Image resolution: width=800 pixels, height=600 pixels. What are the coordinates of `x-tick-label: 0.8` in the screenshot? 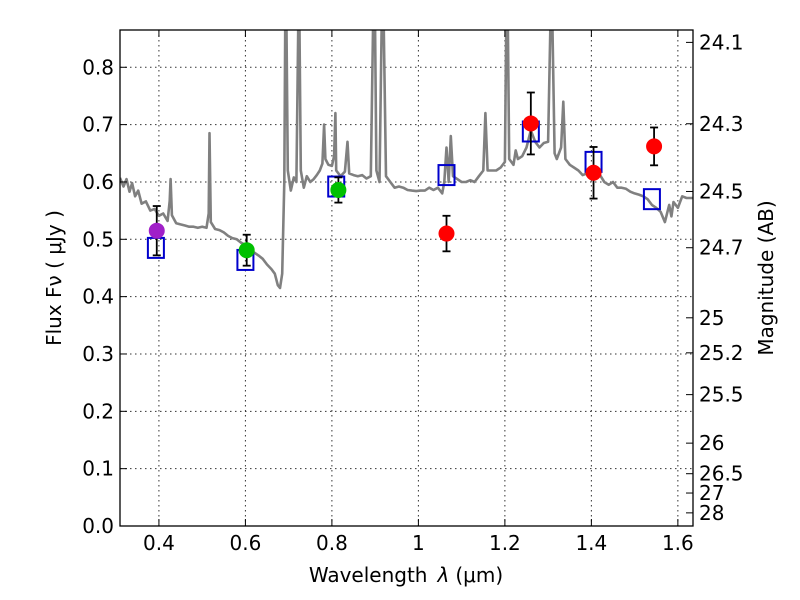 It's located at (332, 543).